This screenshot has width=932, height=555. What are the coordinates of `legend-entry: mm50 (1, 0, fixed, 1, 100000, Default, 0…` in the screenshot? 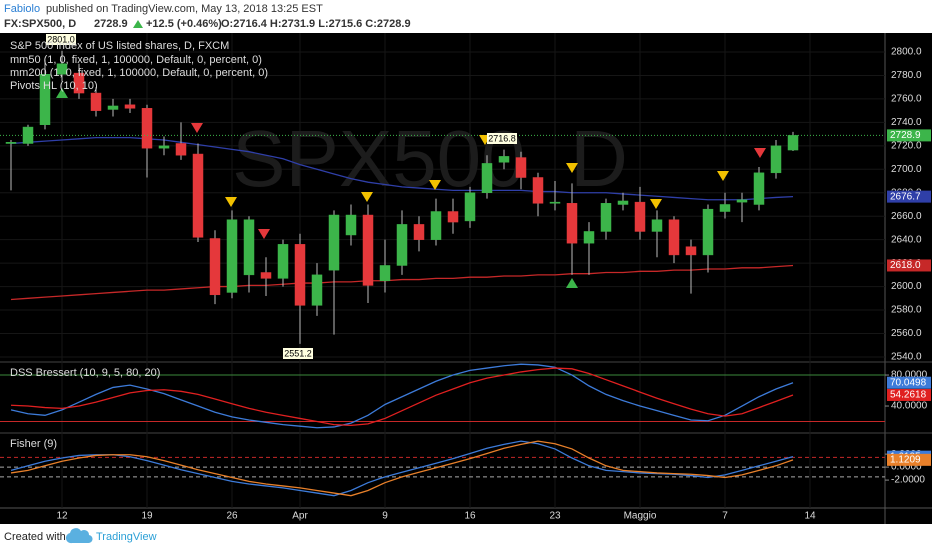 It's located at (136, 60).